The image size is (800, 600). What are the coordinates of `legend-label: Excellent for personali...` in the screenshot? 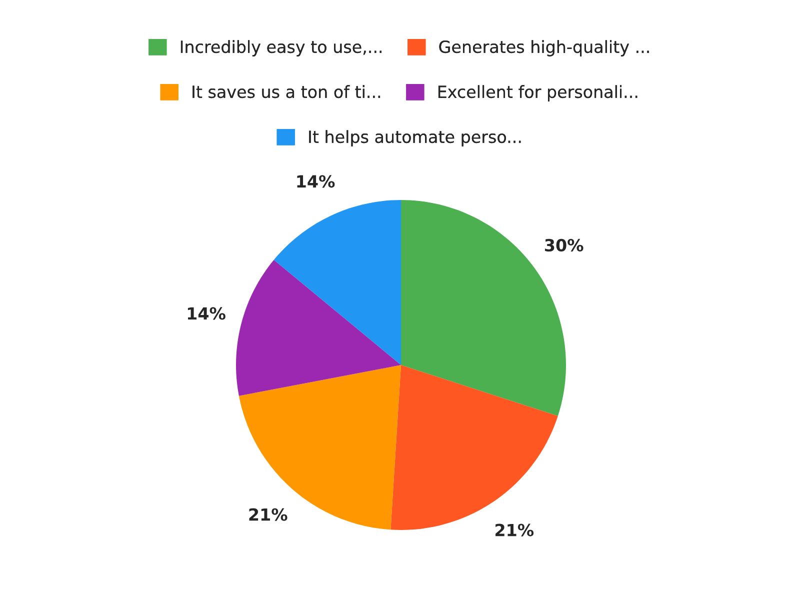 It's located at (538, 93).